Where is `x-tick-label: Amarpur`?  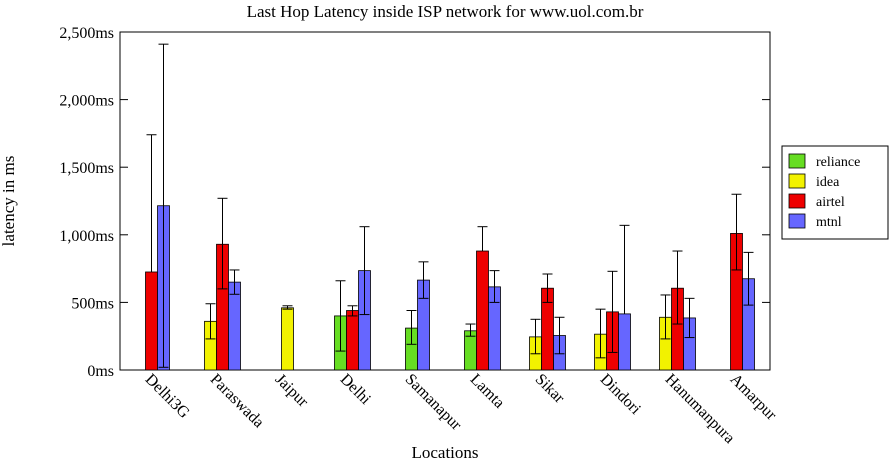
x-tick-label: Amarpur is located at coordinates (753, 397).